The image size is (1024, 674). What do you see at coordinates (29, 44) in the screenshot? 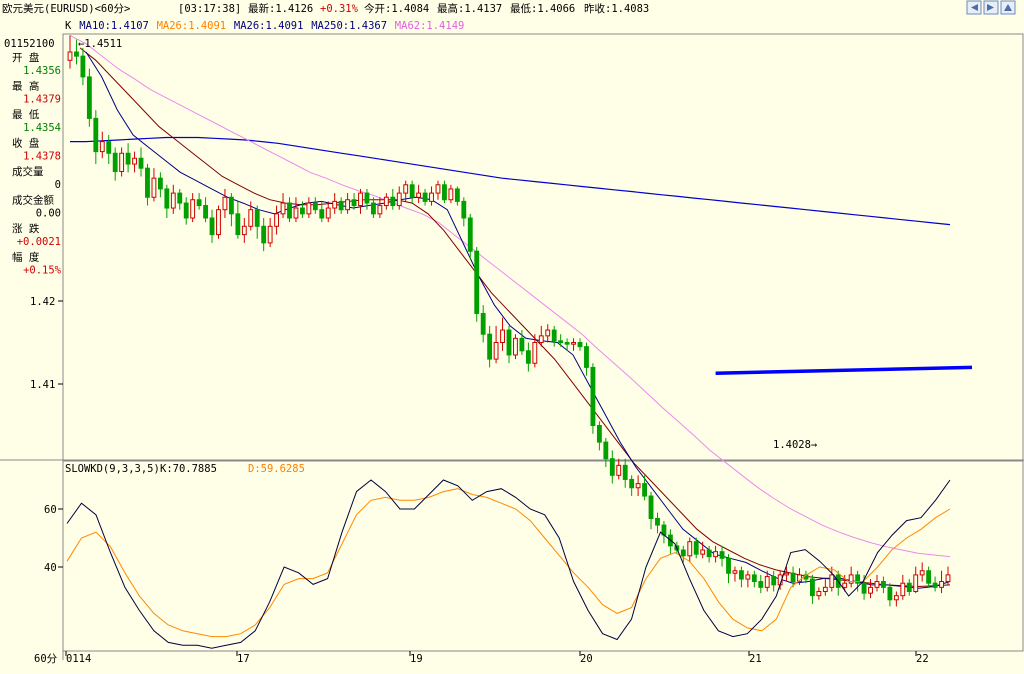
I see `bar-timestamp: 01152100` at bounding box center [29, 44].